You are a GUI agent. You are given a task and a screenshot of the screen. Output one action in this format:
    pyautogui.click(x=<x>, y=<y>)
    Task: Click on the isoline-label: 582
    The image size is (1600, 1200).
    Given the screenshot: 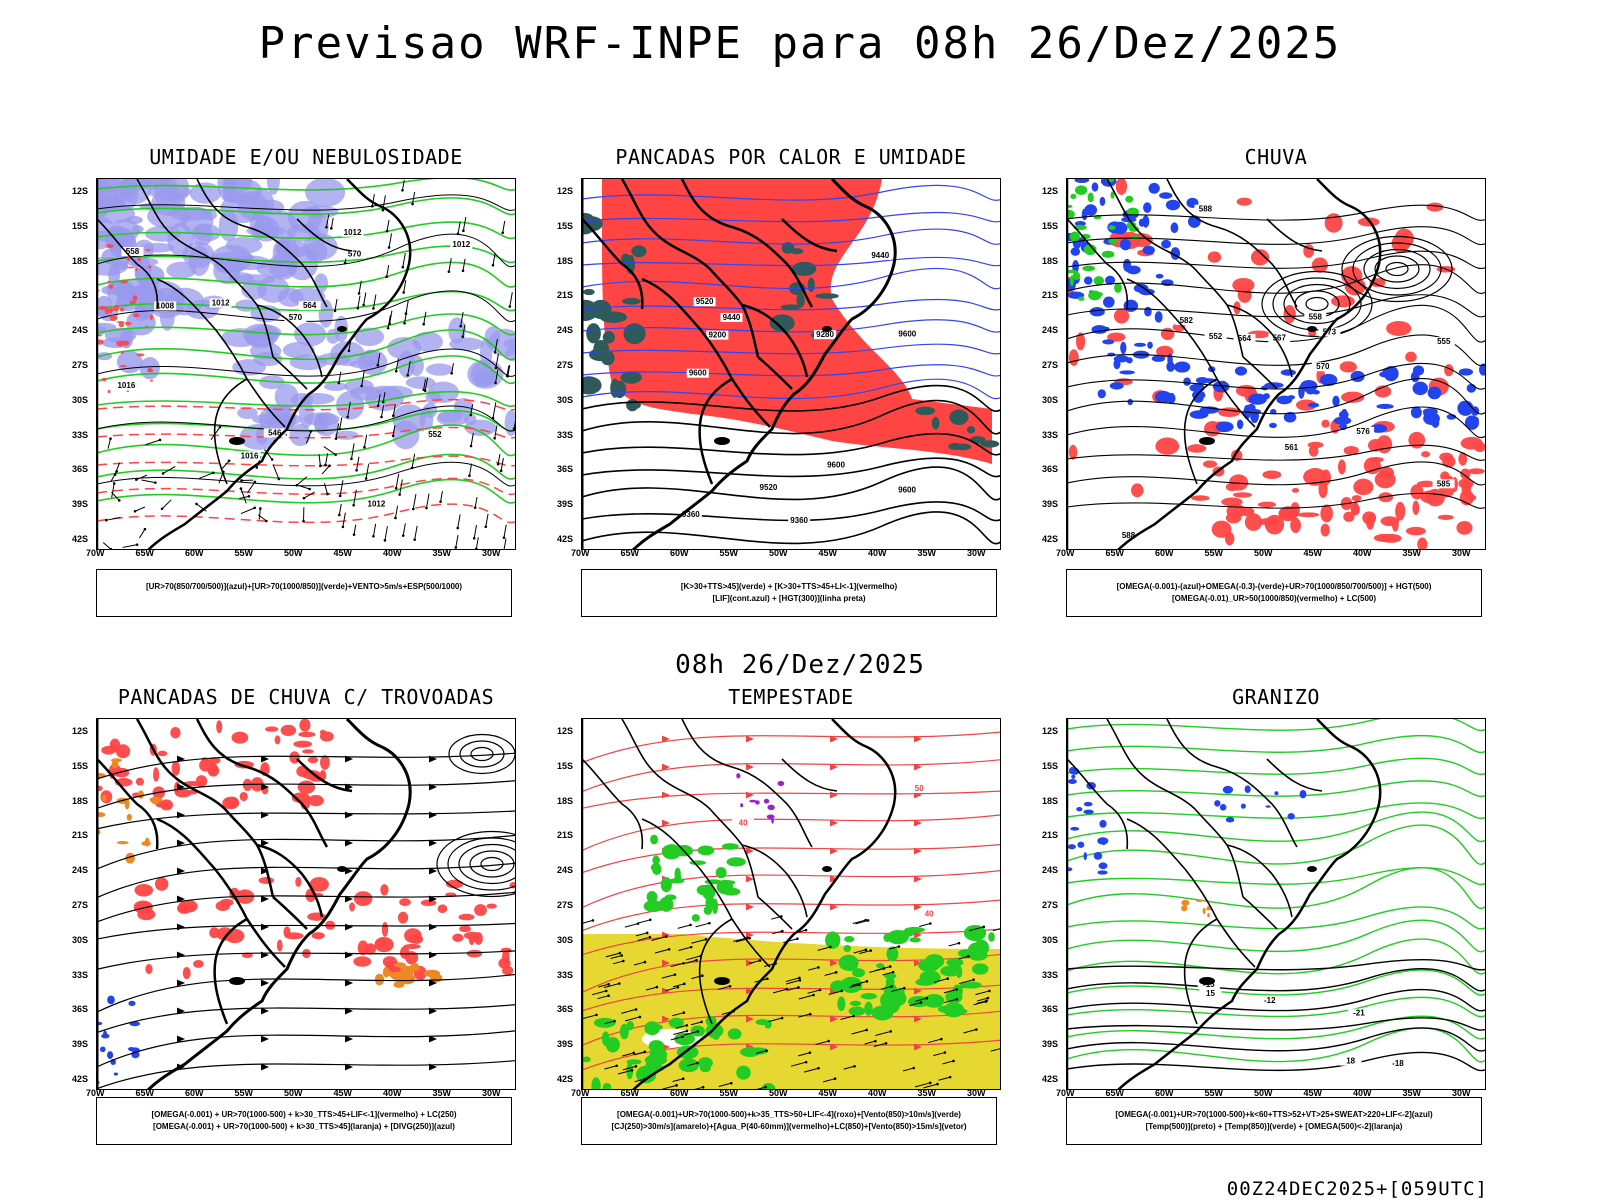 What is the action you would take?
    pyautogui.click(x=1187, y=320)
    